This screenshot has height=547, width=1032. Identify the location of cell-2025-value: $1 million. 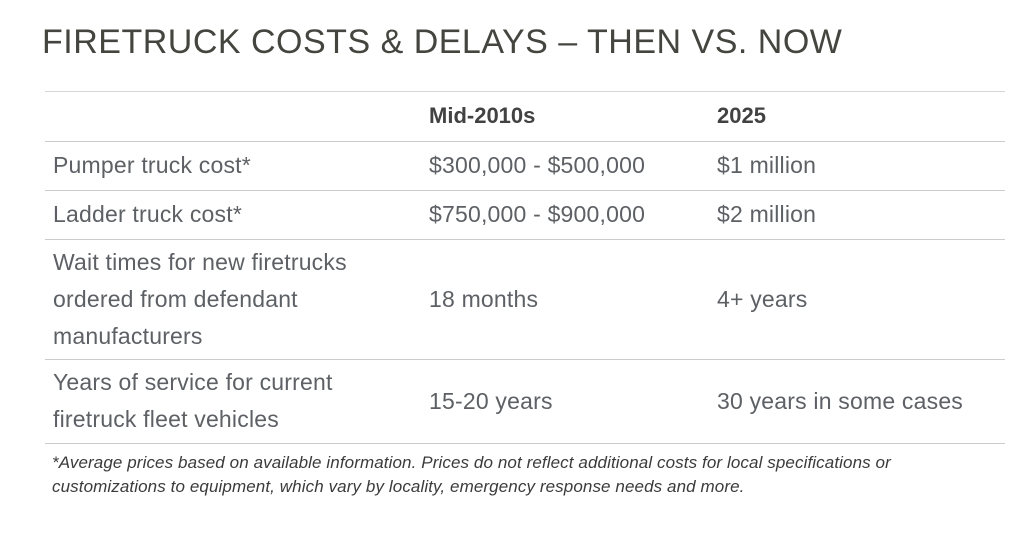
(767, 165).